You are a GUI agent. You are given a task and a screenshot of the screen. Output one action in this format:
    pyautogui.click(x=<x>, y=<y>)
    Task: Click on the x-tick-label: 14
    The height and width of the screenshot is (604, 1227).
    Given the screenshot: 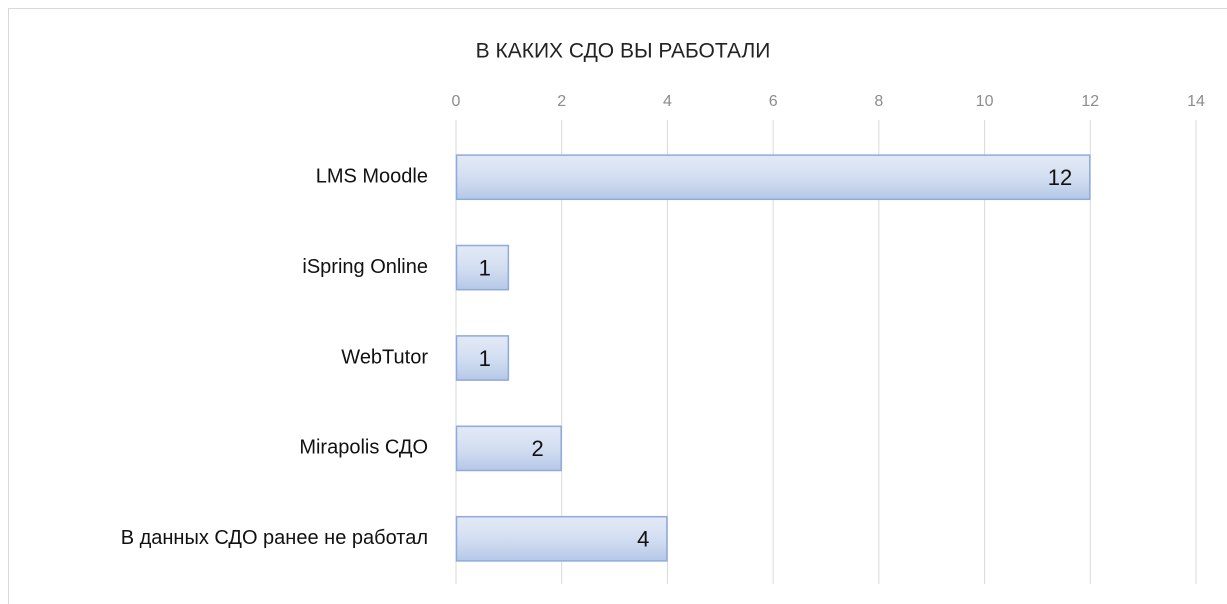 What is the action you would take?
    pyautogui.click(x=1196, y=101)
    